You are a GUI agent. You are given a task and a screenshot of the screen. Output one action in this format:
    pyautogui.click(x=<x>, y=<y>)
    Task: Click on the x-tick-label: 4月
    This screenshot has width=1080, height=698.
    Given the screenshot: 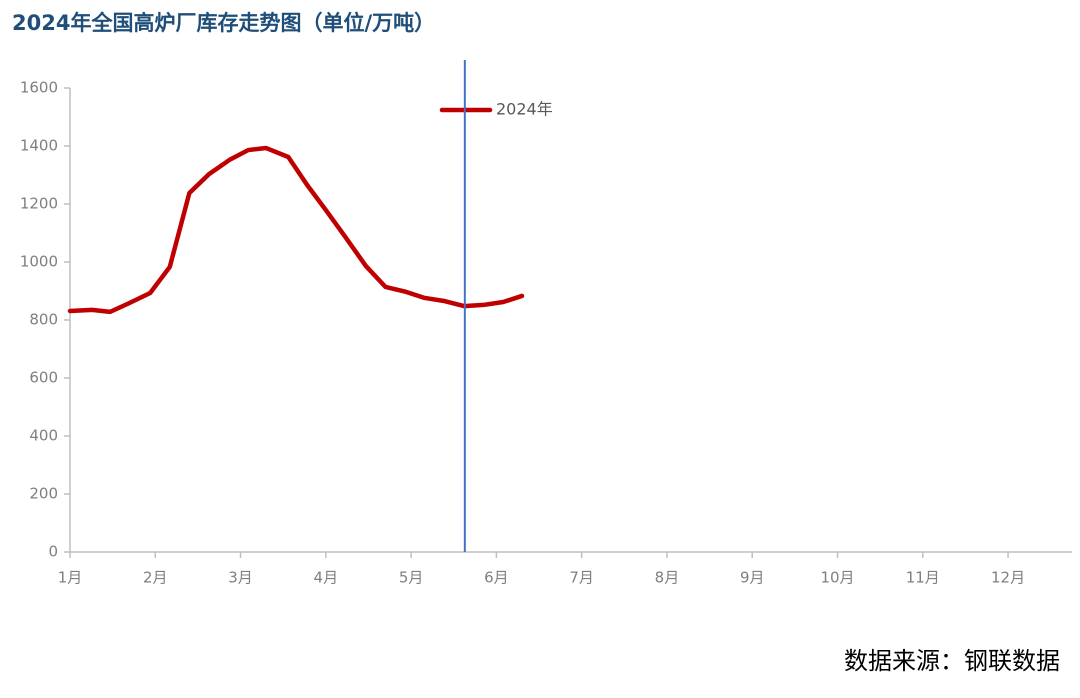 What is the action you would take?
    pyautogui.click(x=326, y=578)
    